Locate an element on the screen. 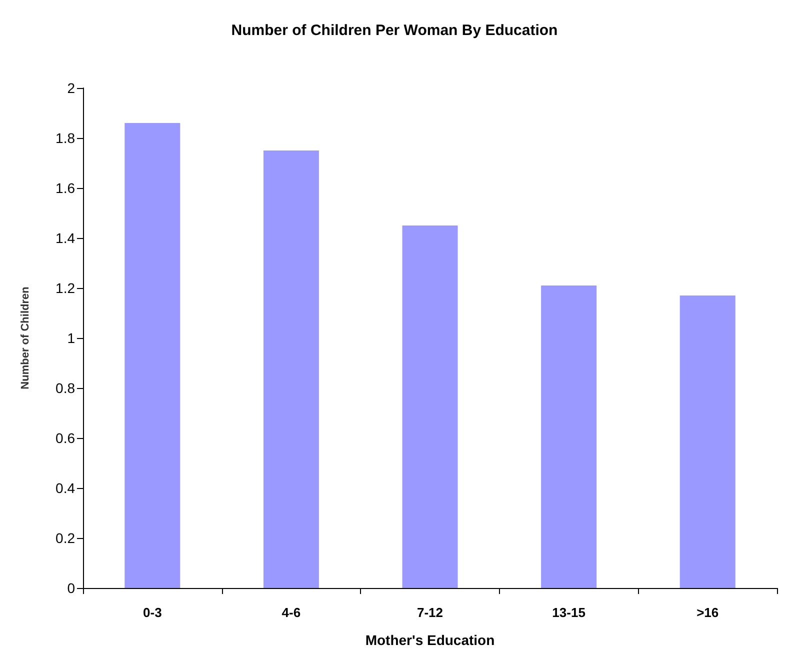 The image size is (789, 660). y-tick-label: 0.2 is located at coordinates (66, 538).